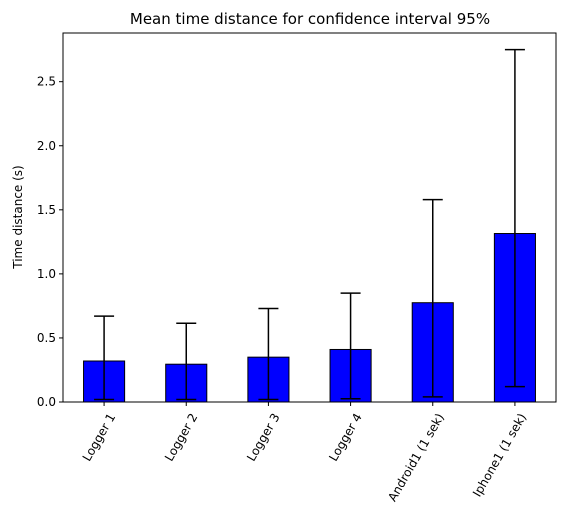 The height and width of the screenshot is (528, 567). I want to click on y-tick-label: 0.0, so click(46, 402).